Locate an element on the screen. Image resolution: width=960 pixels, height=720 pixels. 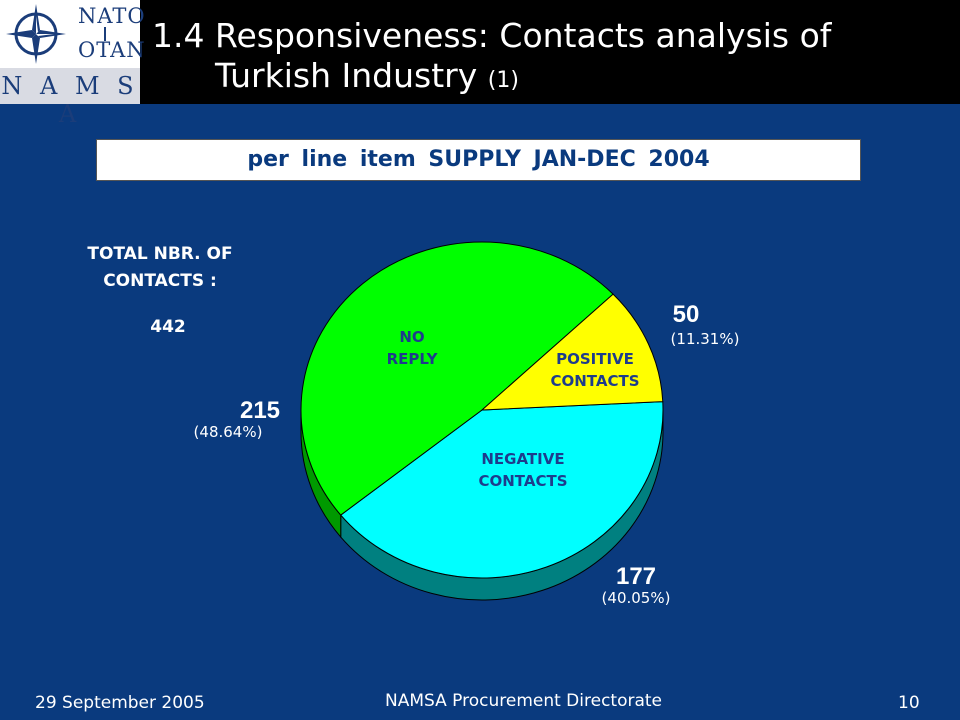
total-label-line1: TOTAL NBR. OF is located at coordinates (160, 254).